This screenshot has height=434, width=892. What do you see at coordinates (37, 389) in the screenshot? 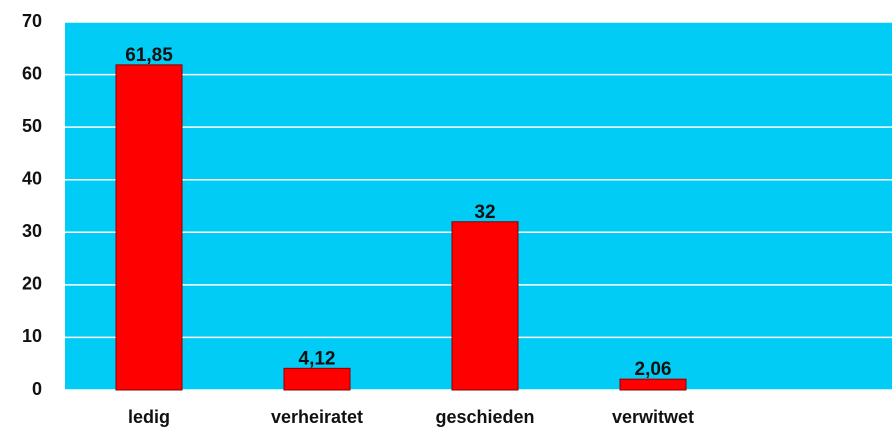
I see `y-tick-label: 0` at bounding box center [37, 389].